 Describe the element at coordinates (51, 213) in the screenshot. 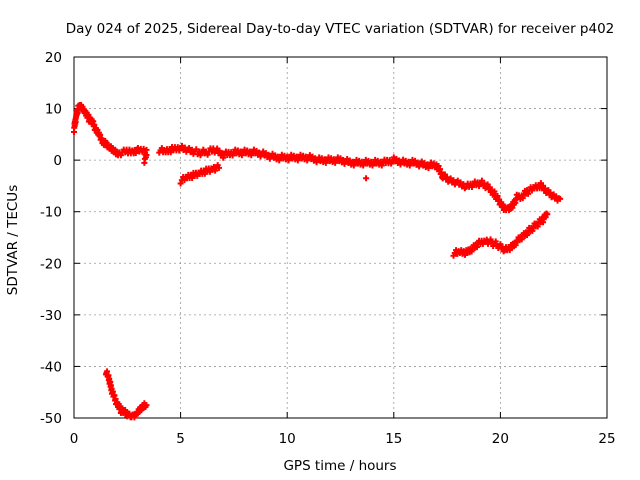

I see `y-tick-label: -10` at that location.